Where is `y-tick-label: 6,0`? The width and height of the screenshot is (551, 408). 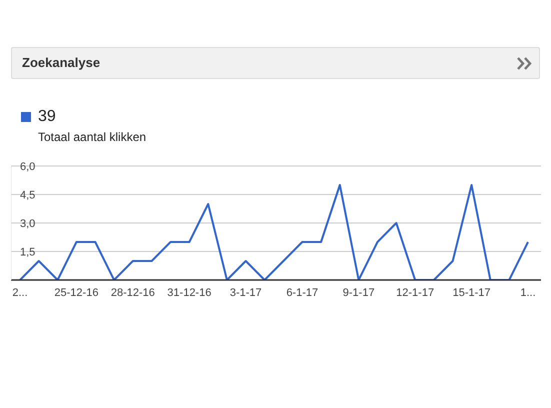 y-tick-label: 6,0 is located at coordinates (28, 166).